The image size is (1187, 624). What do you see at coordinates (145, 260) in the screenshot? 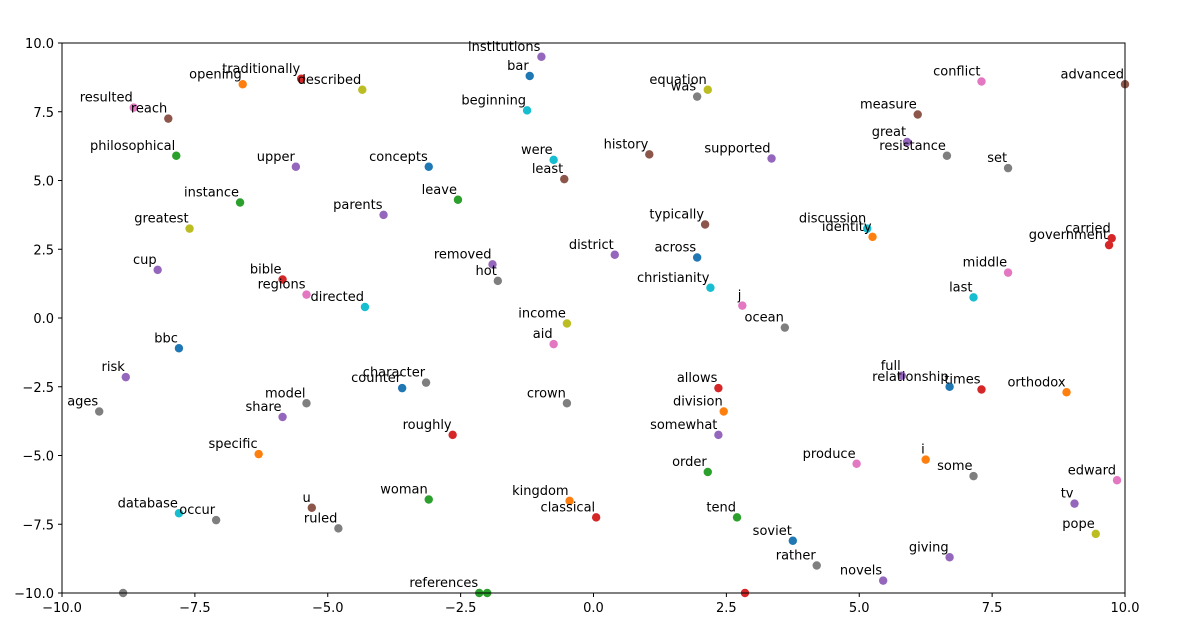
I see `point-label: cup` at bounding box center [145, 260].